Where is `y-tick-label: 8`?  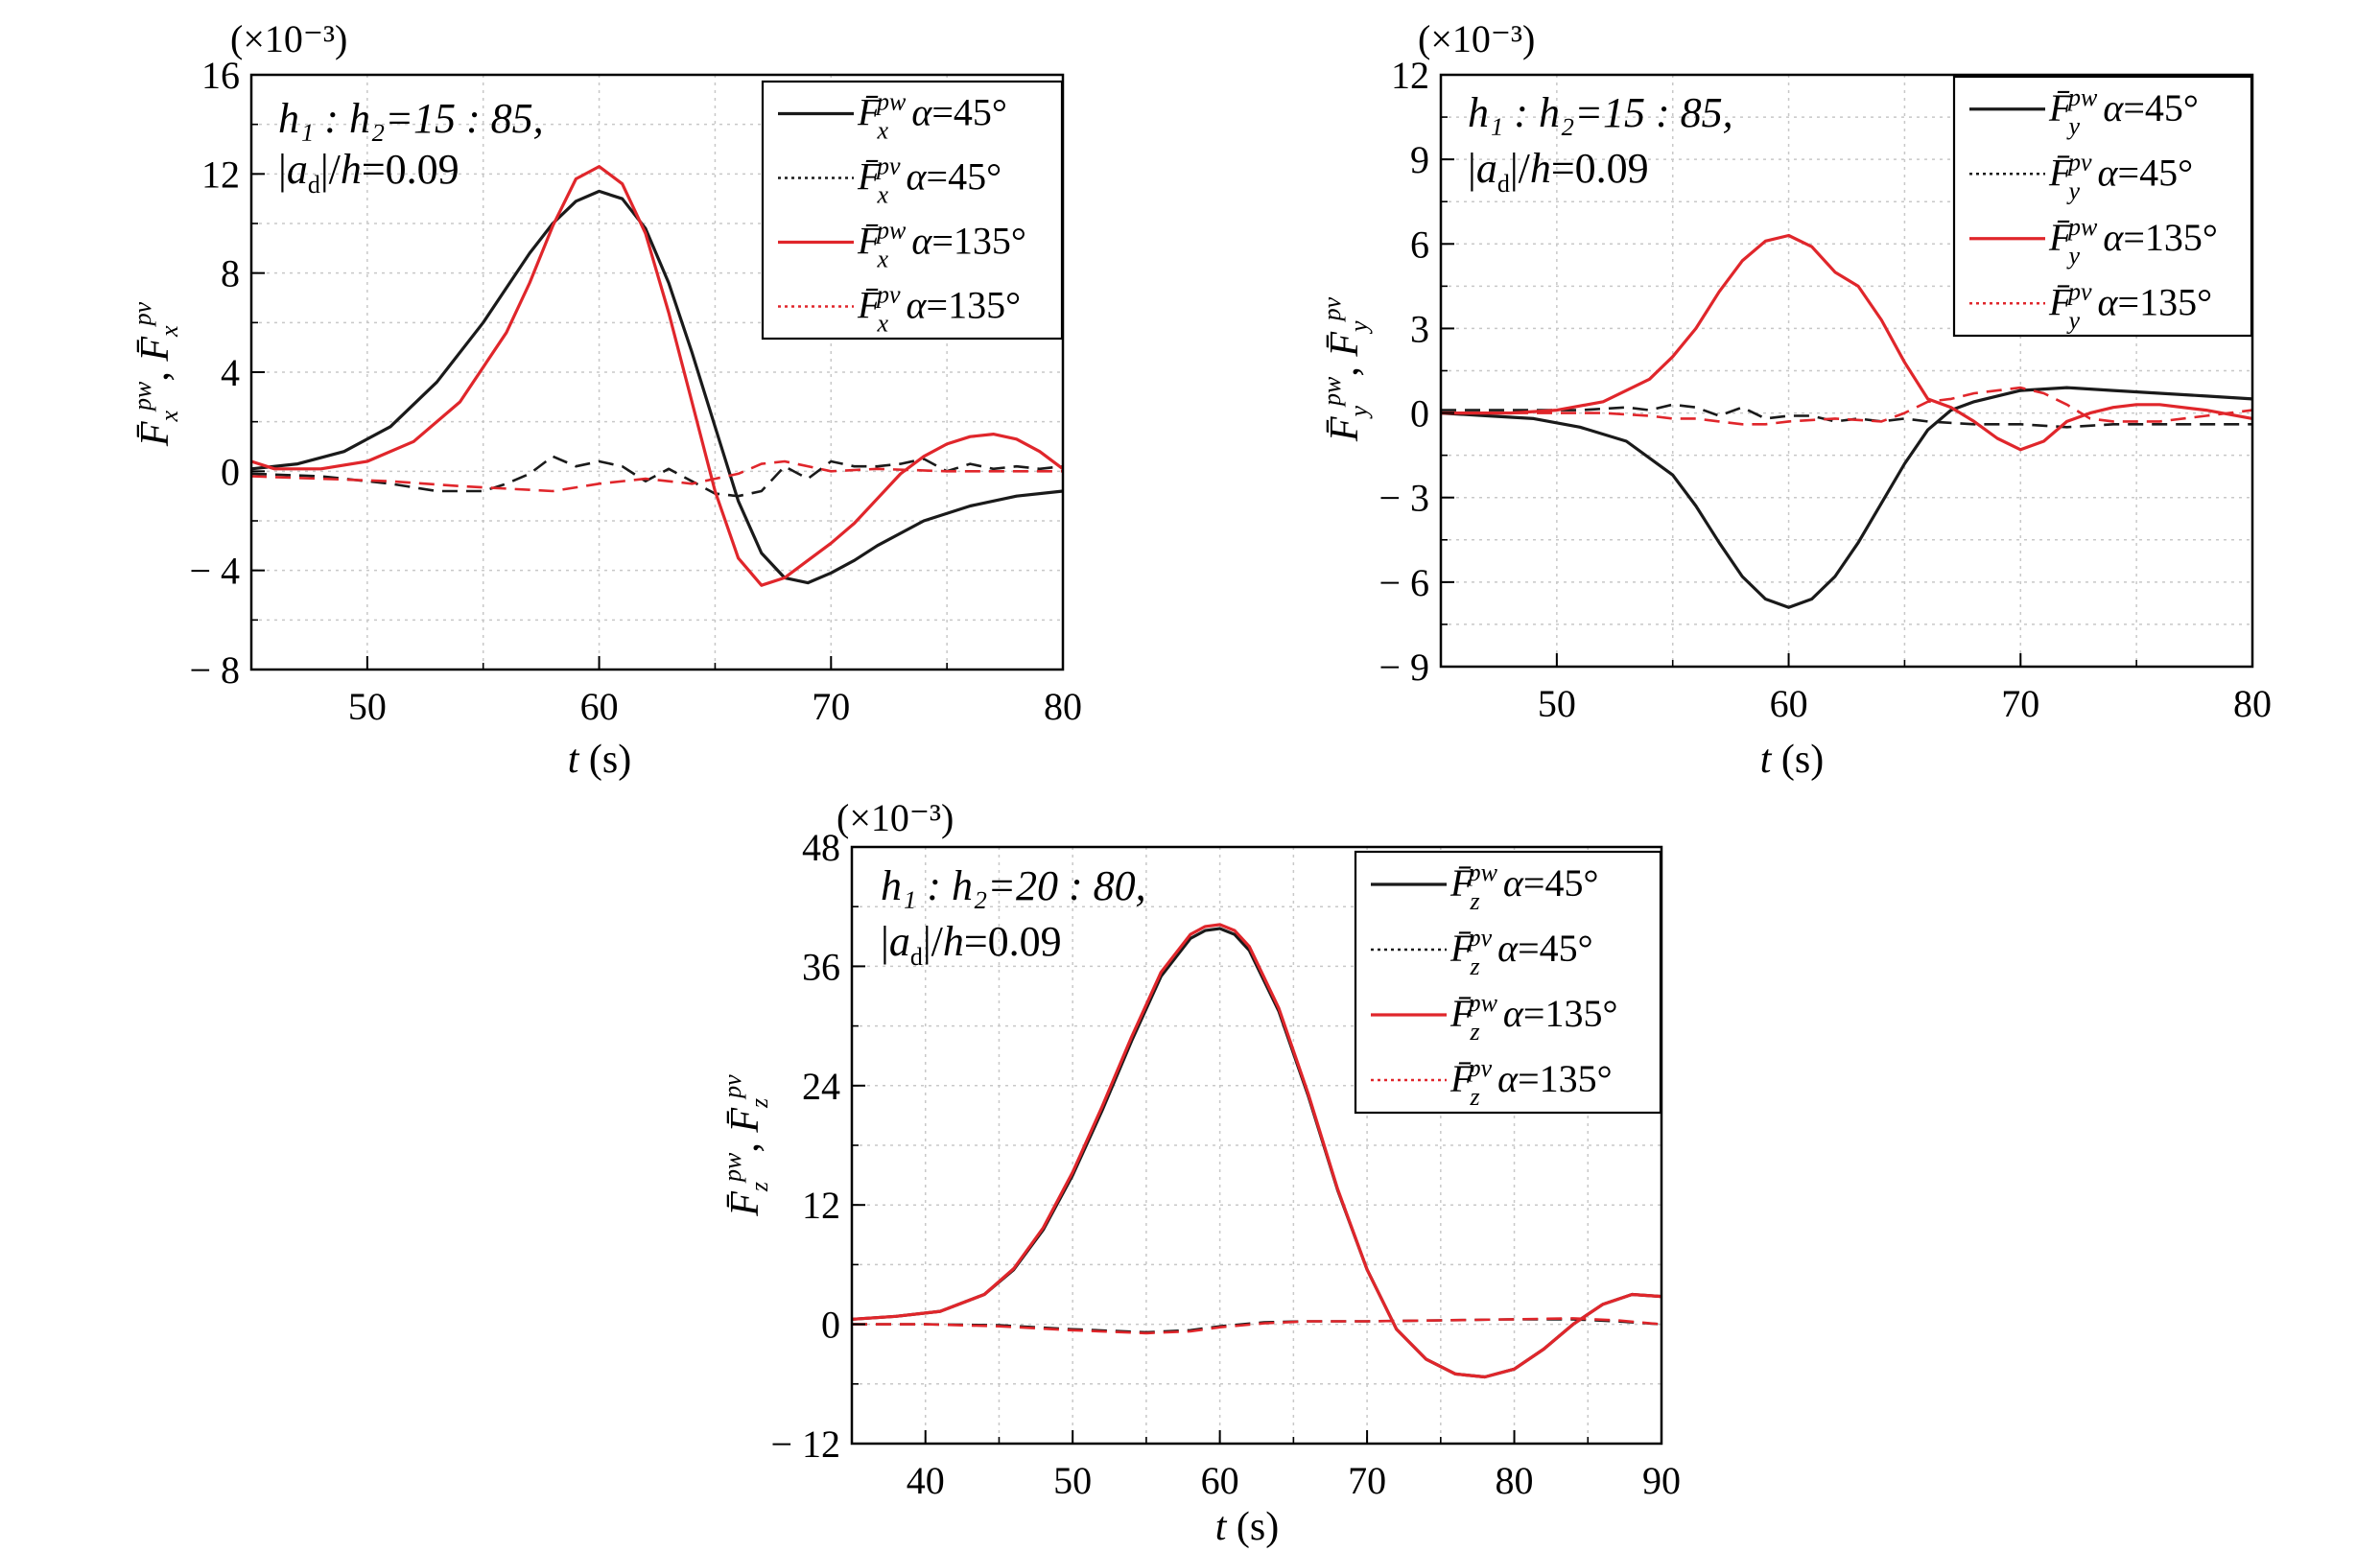
y-tick-label: 8 is located at coordinates (231, 273).